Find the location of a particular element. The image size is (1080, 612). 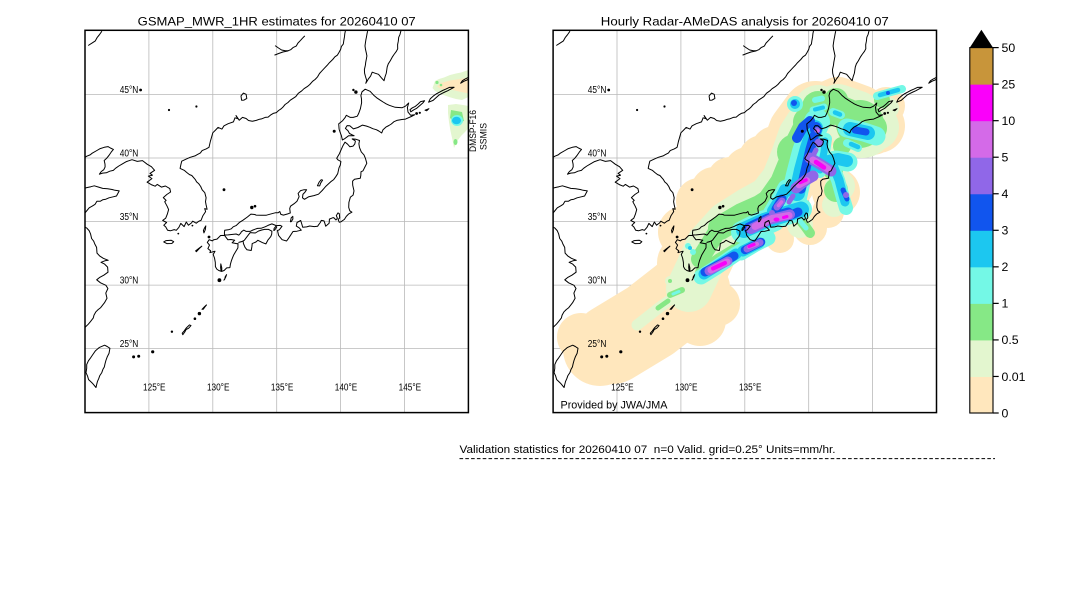

svg-text: 25 is located at coordinates (1009, 84).